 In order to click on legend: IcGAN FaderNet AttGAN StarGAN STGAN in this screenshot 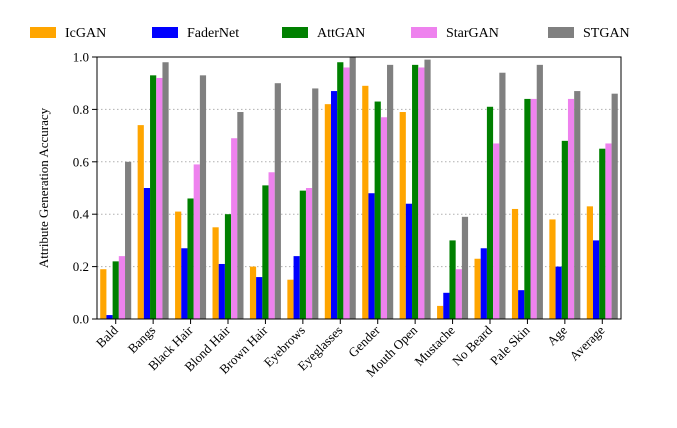, I will do `click(330, 33)`.